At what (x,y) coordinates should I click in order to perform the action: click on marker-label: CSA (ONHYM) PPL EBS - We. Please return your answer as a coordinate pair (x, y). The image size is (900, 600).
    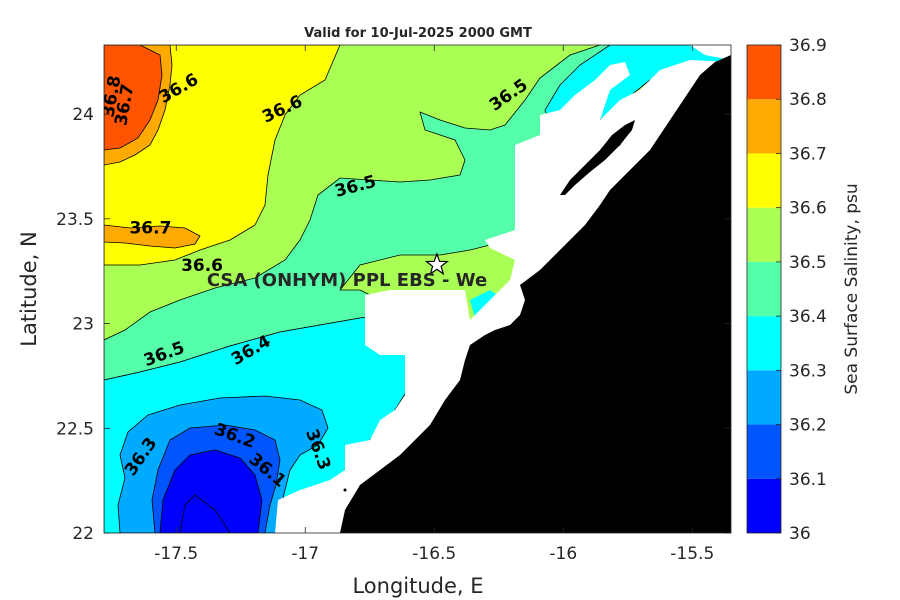
    Looking at the image, I should click on (347, 280).